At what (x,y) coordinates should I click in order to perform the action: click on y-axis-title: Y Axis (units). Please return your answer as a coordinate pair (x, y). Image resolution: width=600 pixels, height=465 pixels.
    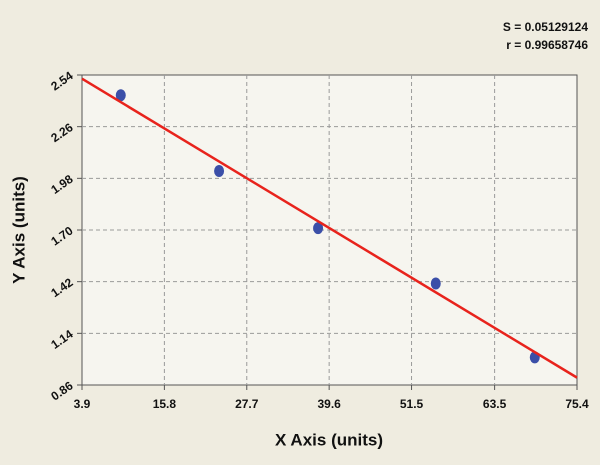
    Looking at the image, I should click on (18, 230).